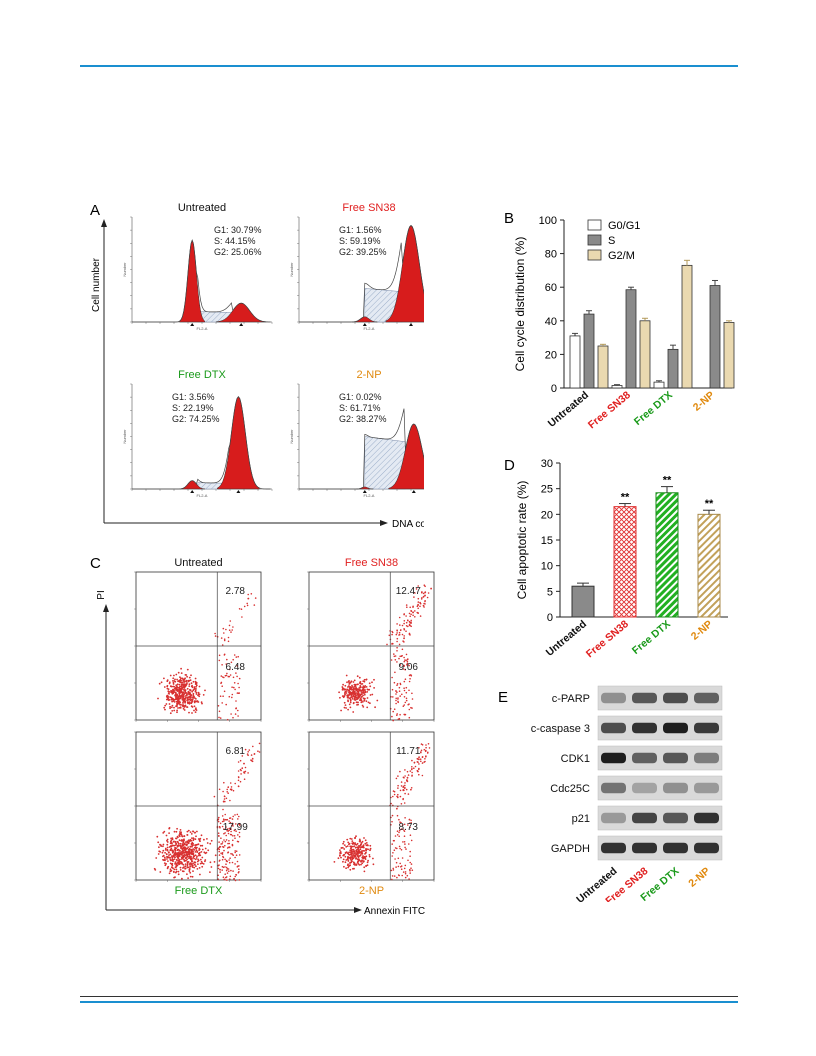  I want to click on blot-band-label: GAPDH, so click(570, 849).